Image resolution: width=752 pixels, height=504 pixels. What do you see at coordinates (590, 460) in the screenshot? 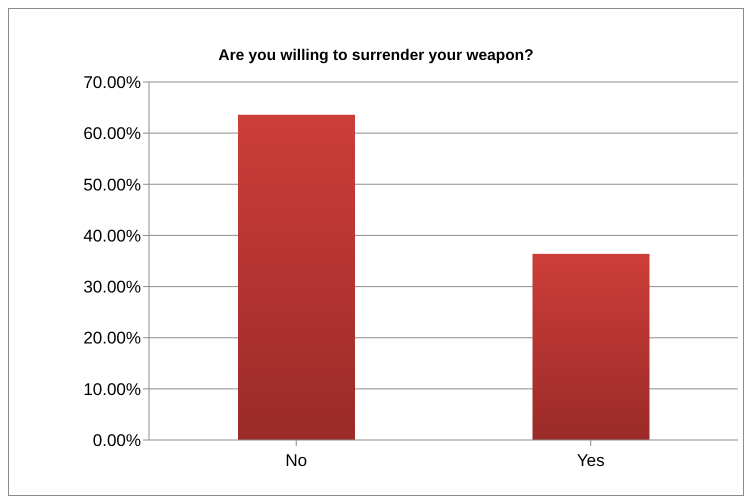
I see `x-tick-label: Yes` at bounding box center [590, 460].